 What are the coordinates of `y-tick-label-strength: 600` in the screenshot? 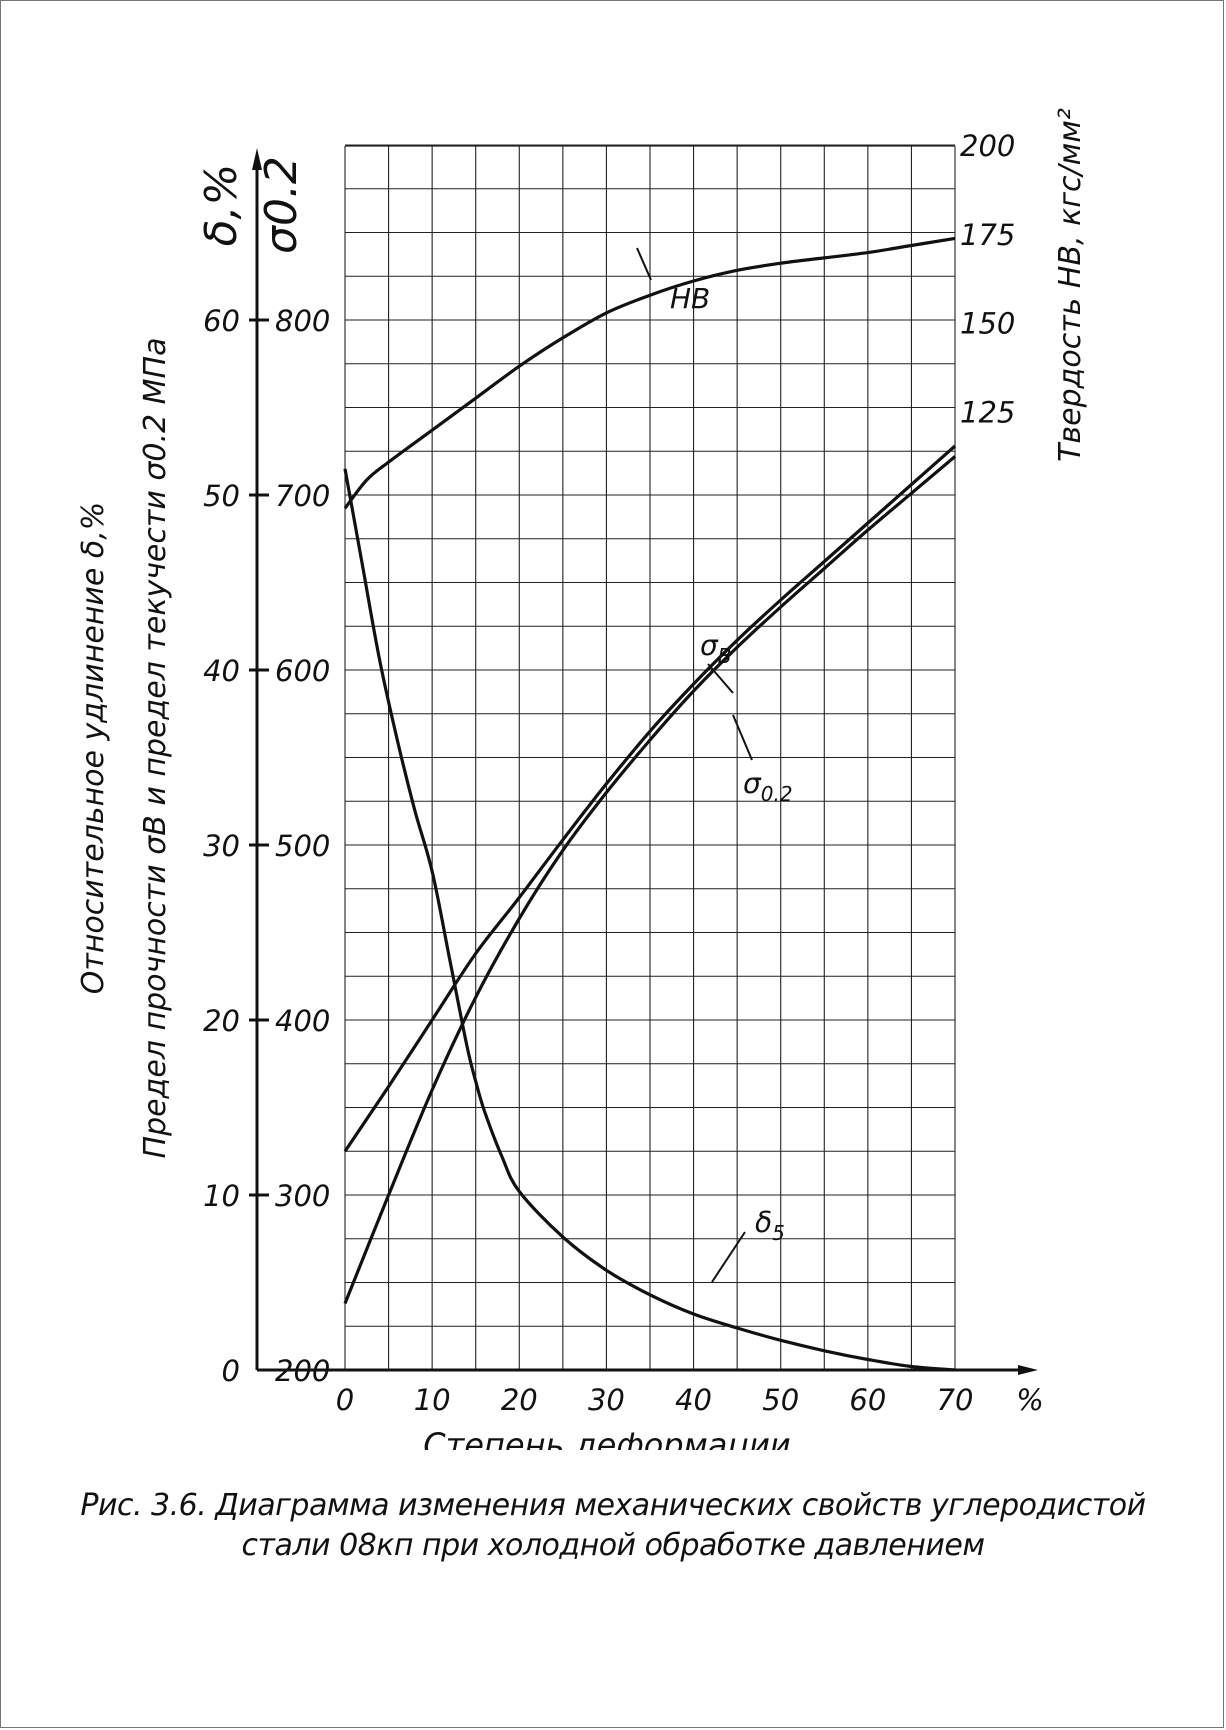 It's located at (302, 671).